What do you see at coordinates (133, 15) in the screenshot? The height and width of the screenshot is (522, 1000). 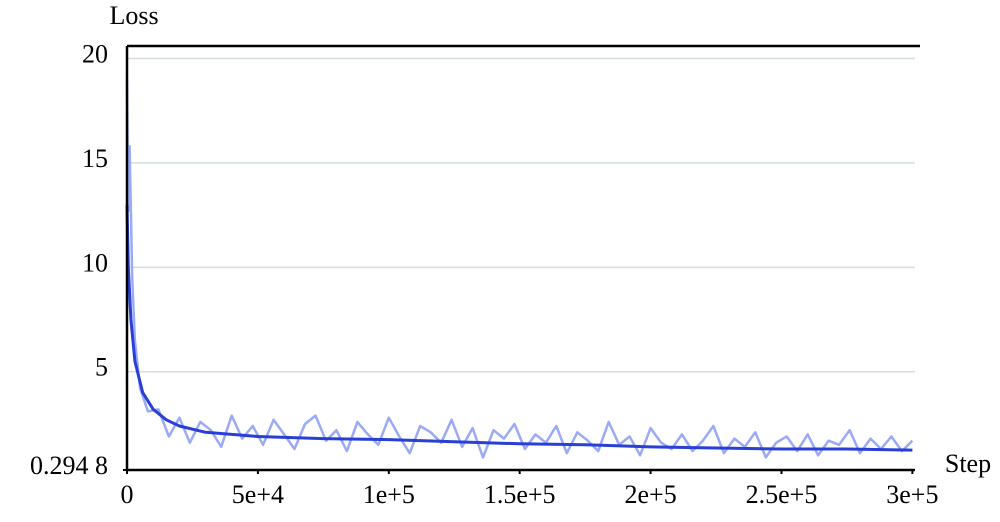 I see `y-axis-label: Loss` at bounding box center [133, 15].